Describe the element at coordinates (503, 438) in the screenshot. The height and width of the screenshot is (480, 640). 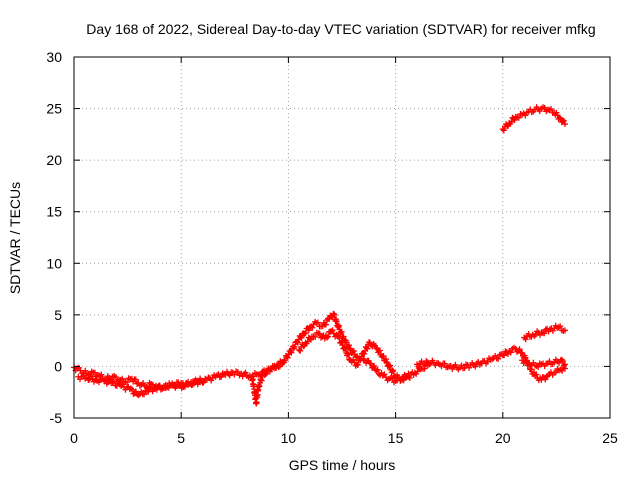
I see `x-tick-label: 20` at that location.